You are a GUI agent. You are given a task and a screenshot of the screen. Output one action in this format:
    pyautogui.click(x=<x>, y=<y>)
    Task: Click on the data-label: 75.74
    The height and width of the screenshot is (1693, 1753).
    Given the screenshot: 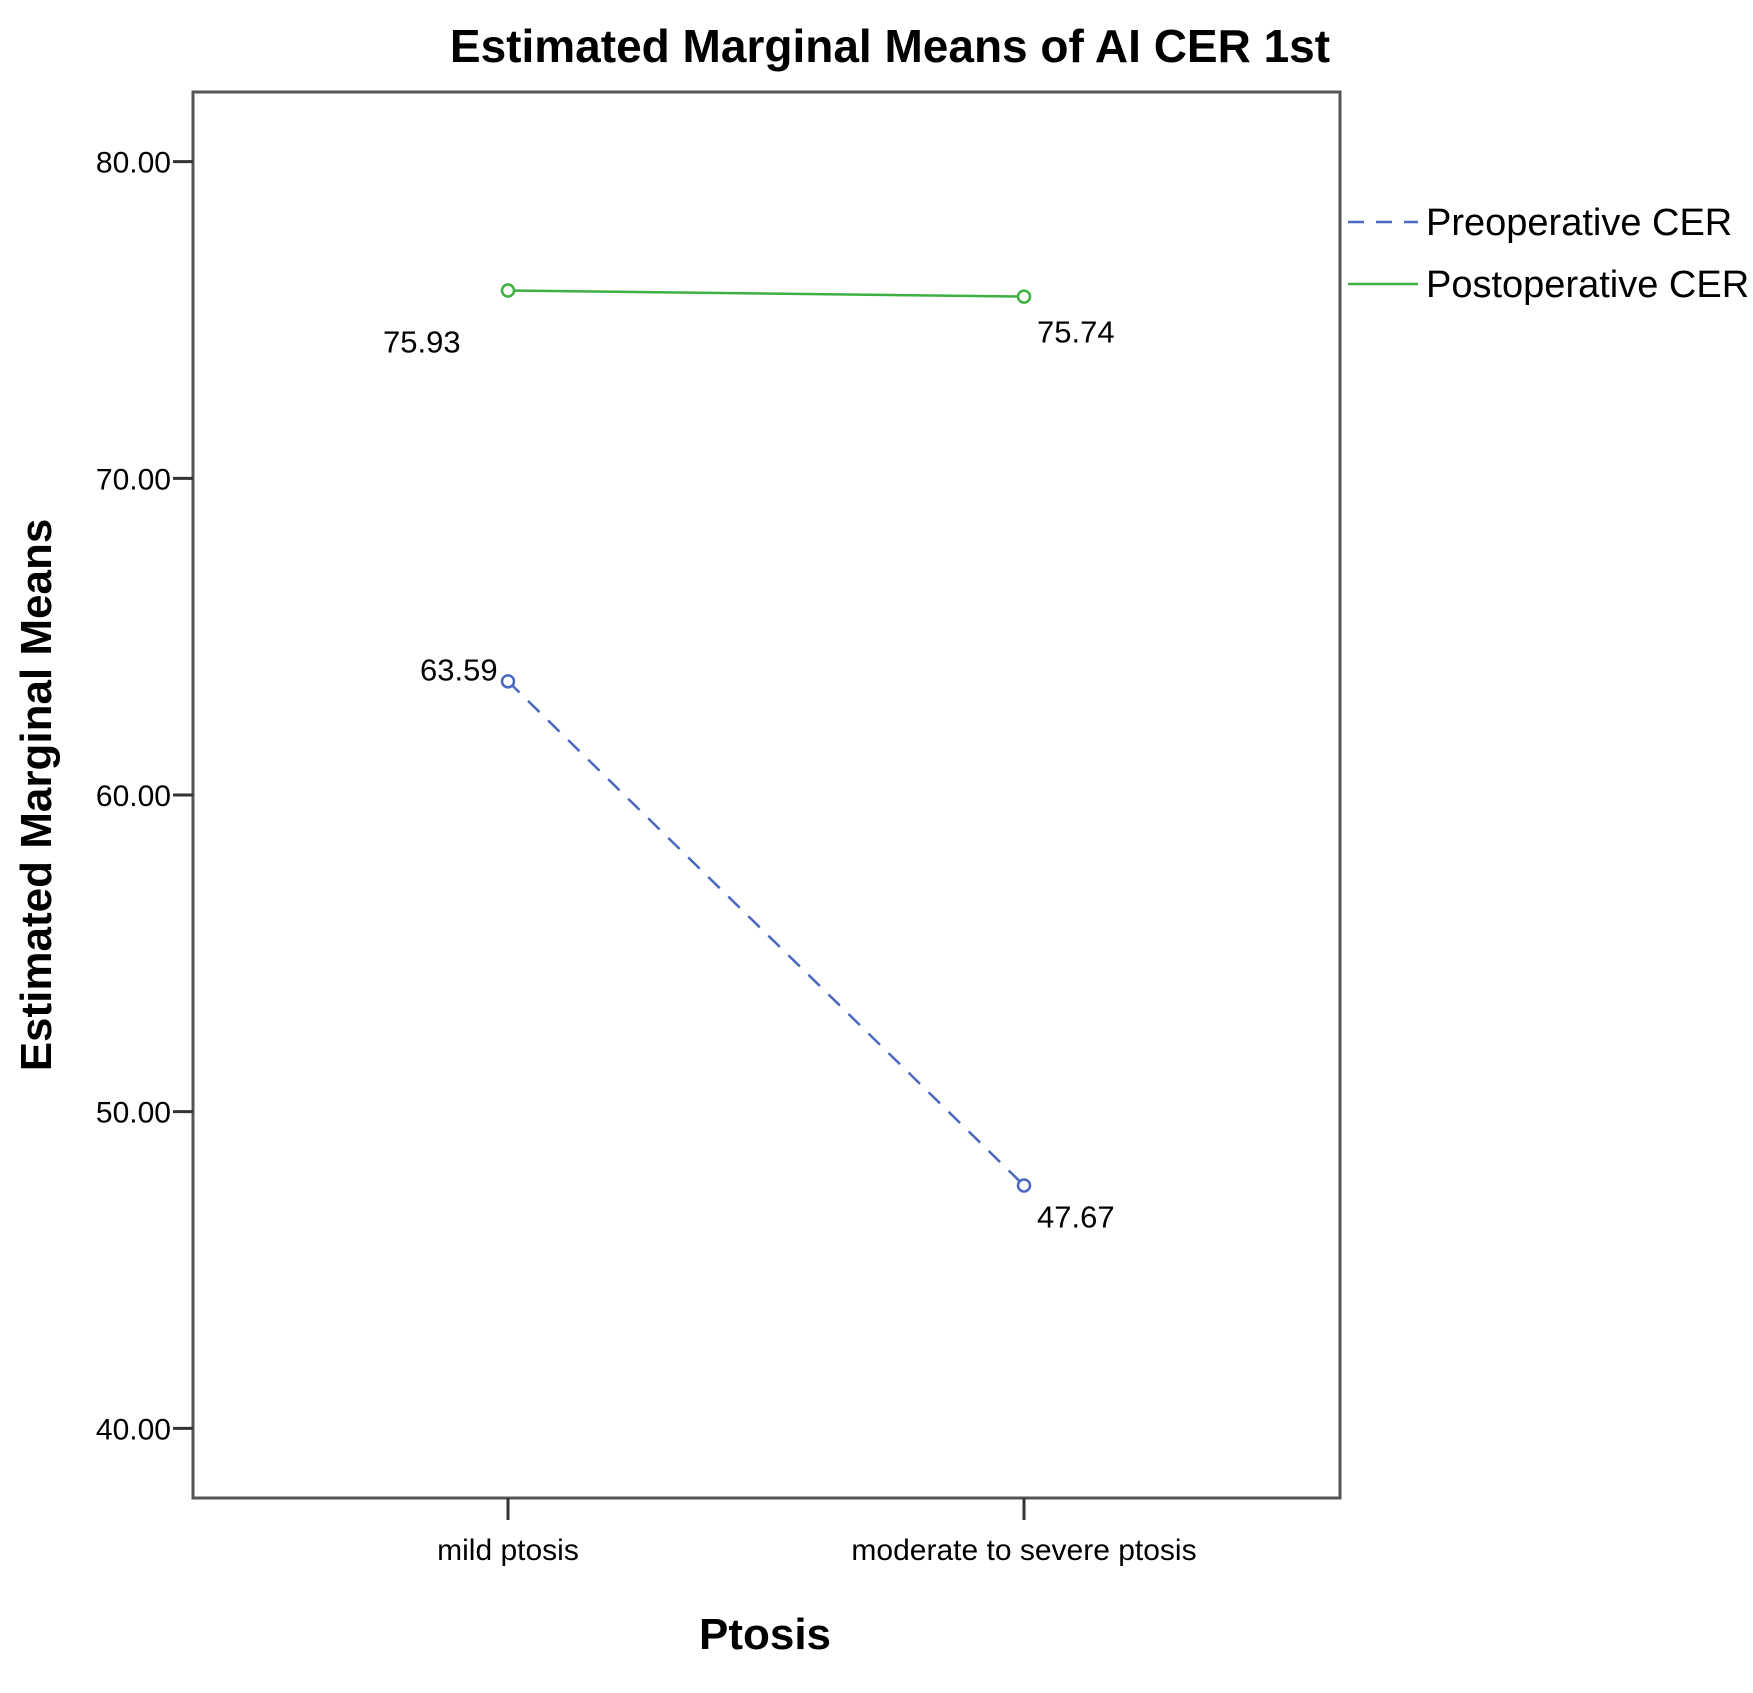 What is the action you would take?
    pyautogui.click(x=1076, y=332)
    